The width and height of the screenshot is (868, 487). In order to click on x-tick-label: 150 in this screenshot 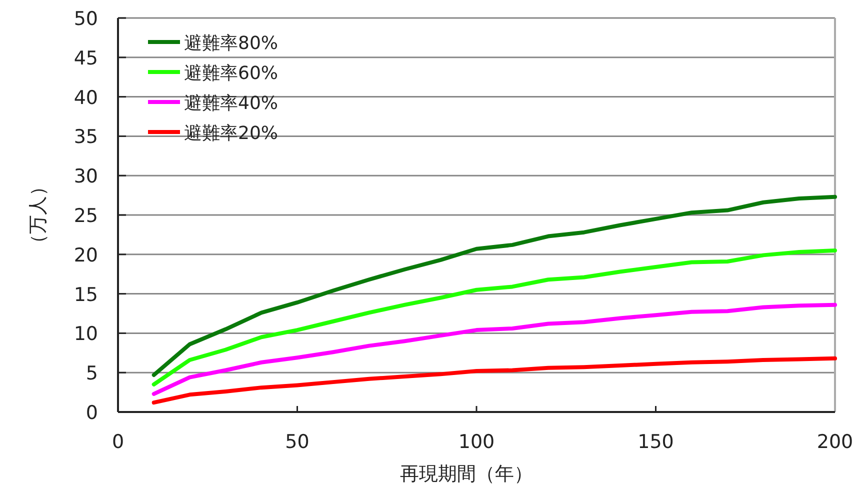, I will do `click(656, 442)`.